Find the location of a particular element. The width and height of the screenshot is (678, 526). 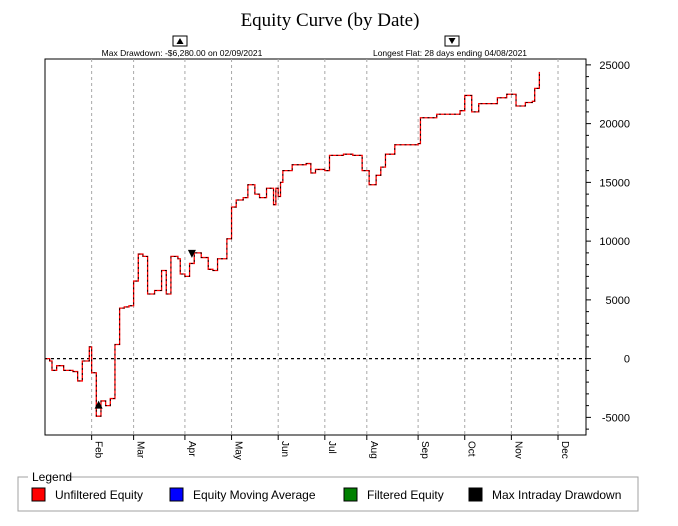

x-tick-label: Jul is located at coordinates (331, 447).